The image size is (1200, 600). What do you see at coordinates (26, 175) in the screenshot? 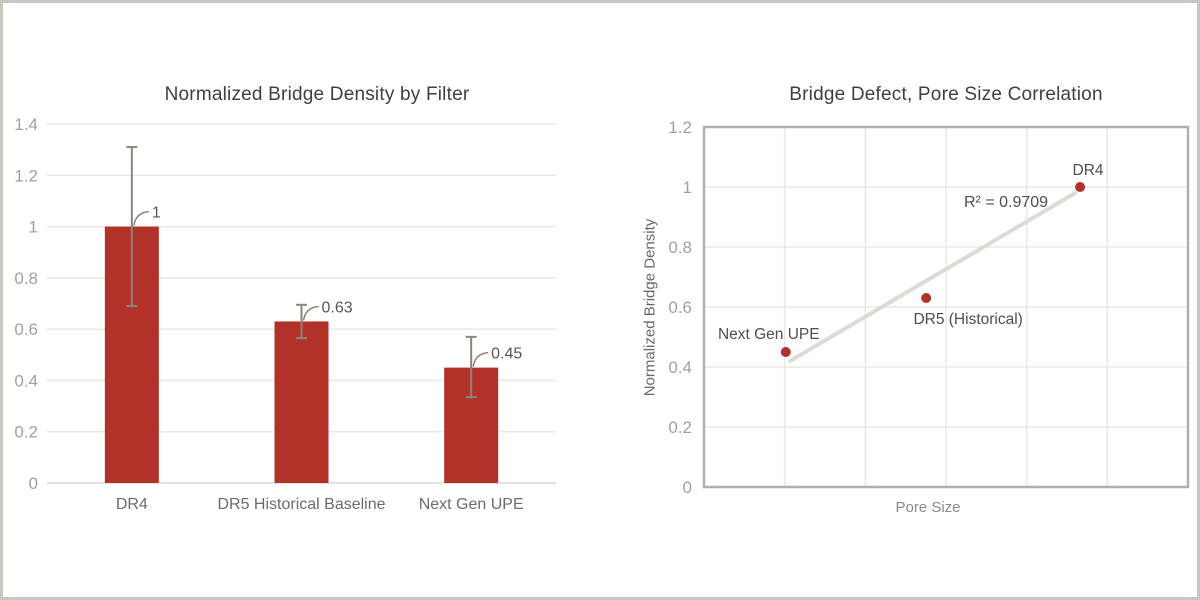
I see `bar-chart-ytick-label: 1.2` at bounding box center [26, 175].